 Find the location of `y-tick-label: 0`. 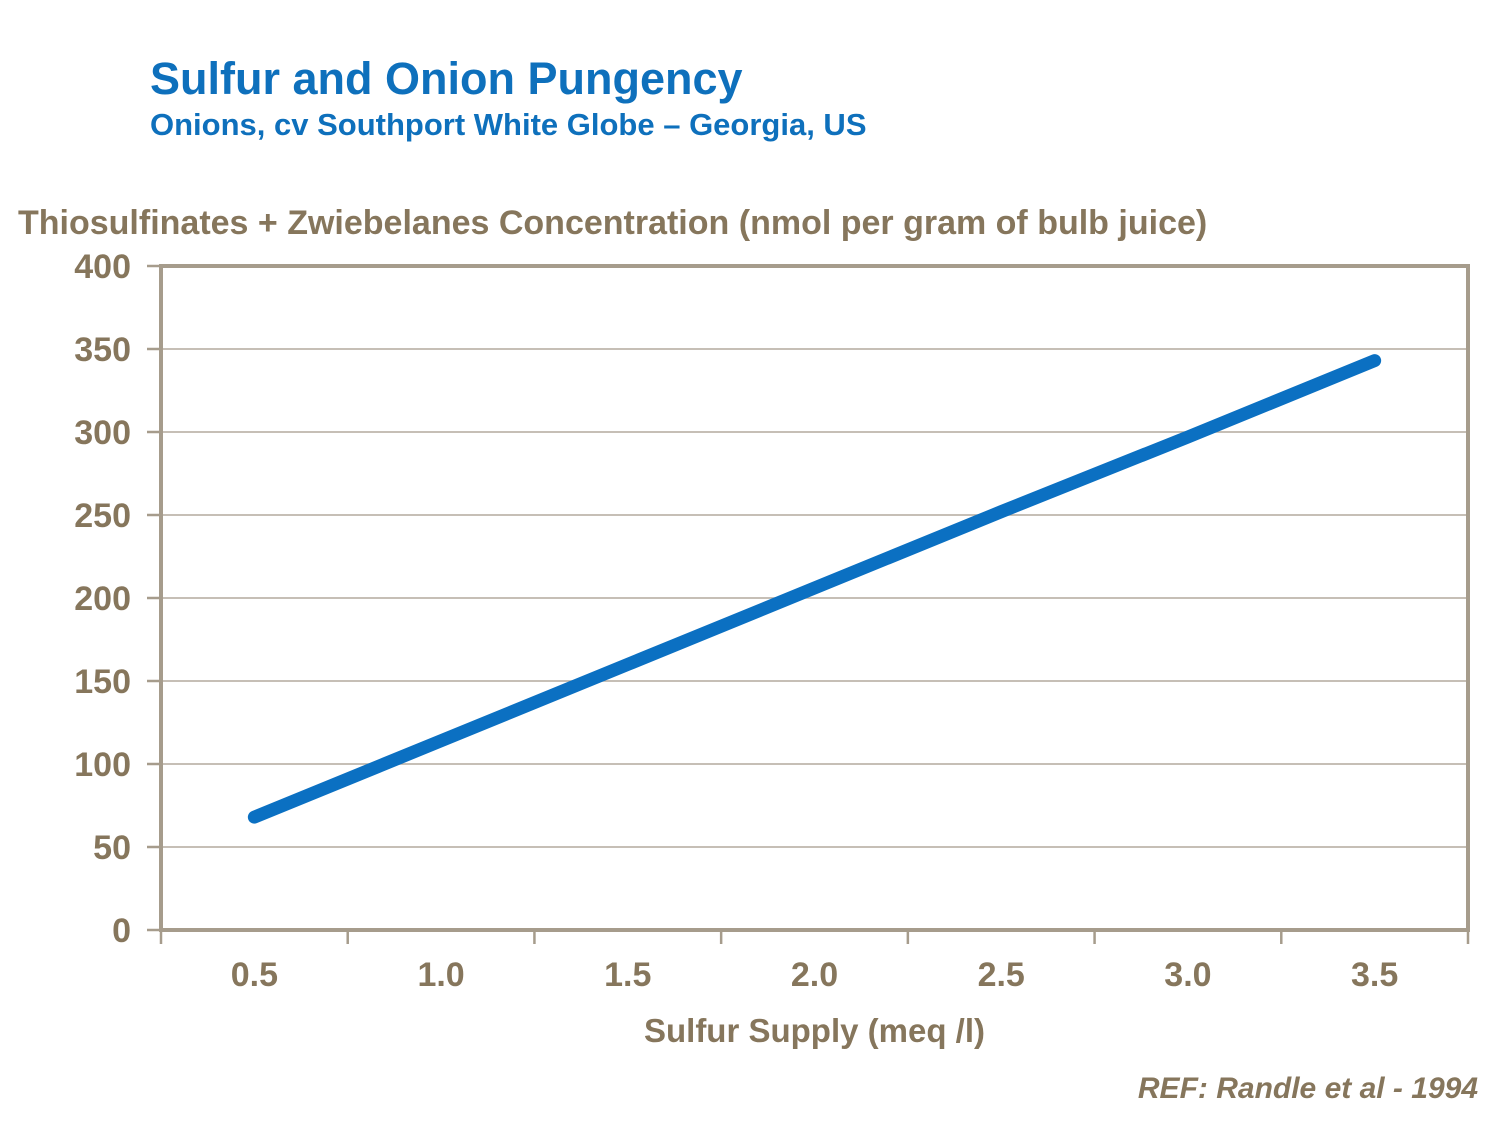

y-tick-label: 0 is located at coordinates (121, 931).